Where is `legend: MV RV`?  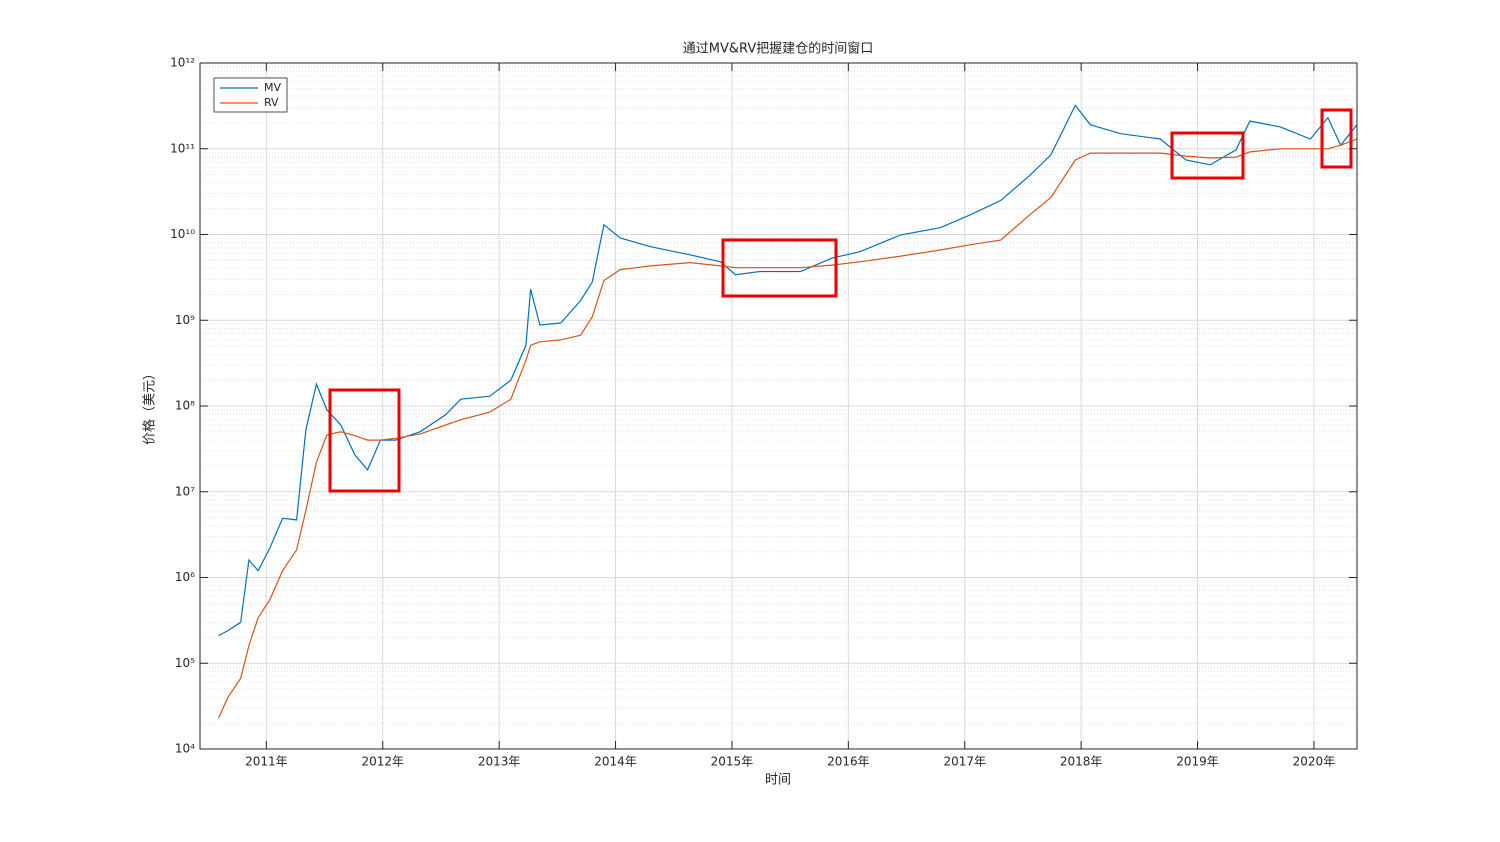
legend: MV RV is located at coordinates (250, 95).